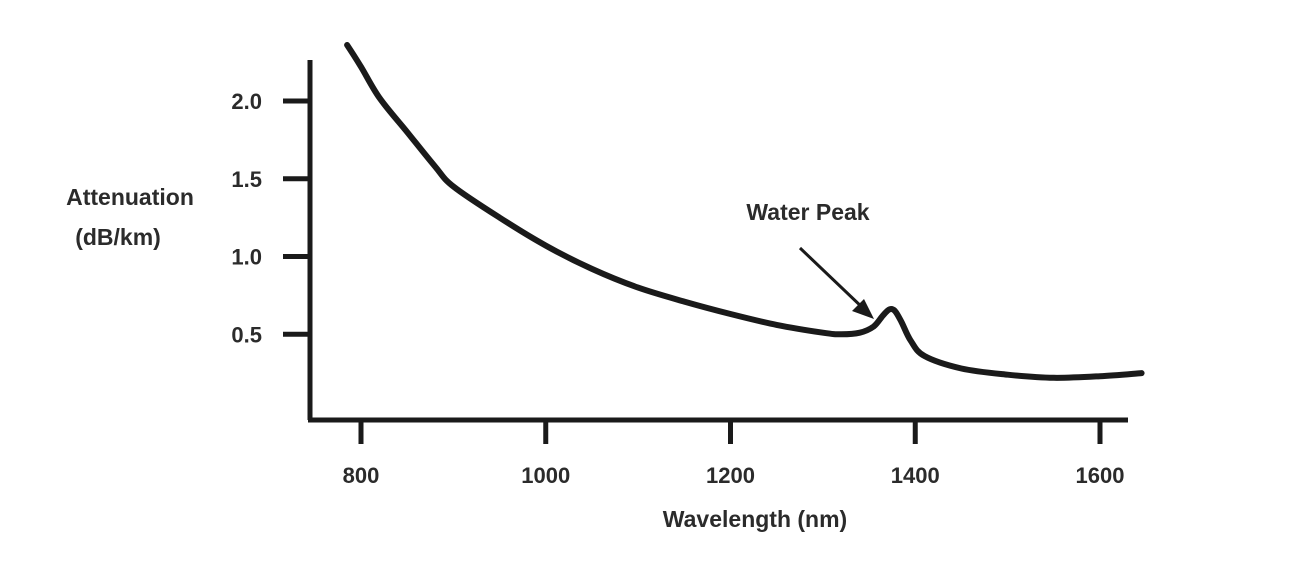 Image resolution: width=1313 pixels, height=579 pixels. I want to click on x-tick-label: 1000, so click(545, 475).